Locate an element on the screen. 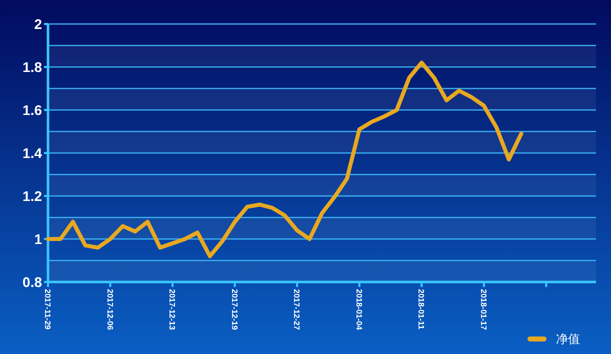 Image resolution: width=611 pixels, height=354 pixels. y-tick-label: 2 is located at coordinates (38, 24).